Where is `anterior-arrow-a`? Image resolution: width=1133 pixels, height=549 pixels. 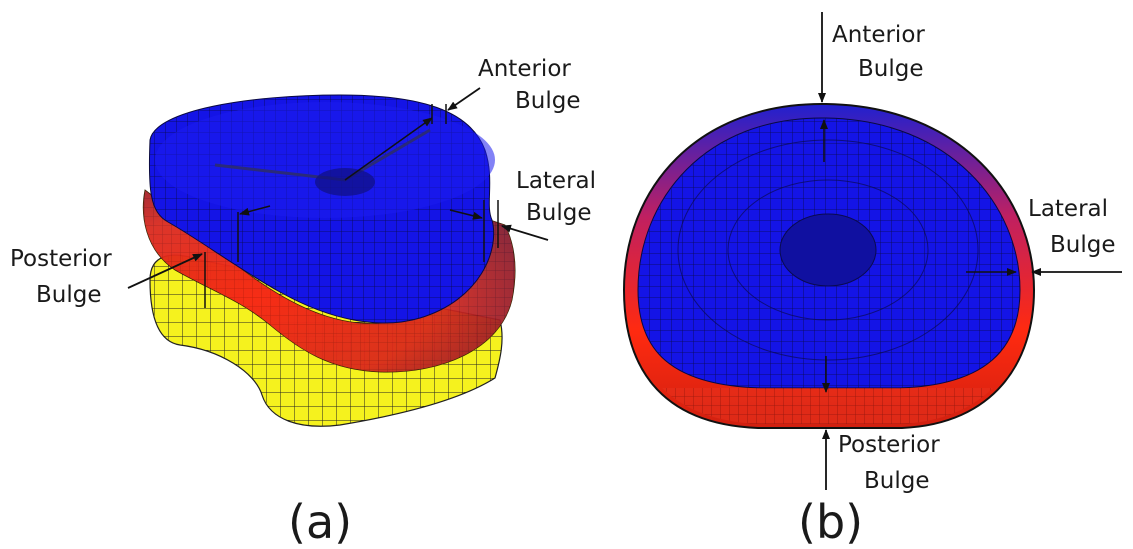
anterior-arrow-a is located at coordinates (464, 99).